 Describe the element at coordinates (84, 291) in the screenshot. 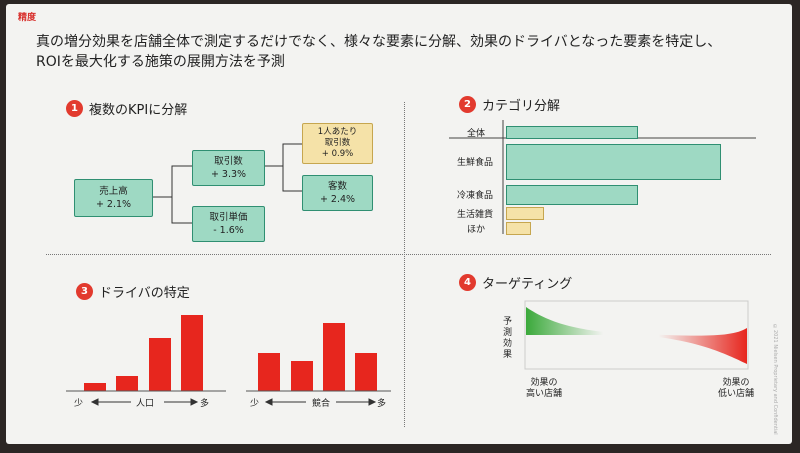

I see `section-3-number: 3` at that location.